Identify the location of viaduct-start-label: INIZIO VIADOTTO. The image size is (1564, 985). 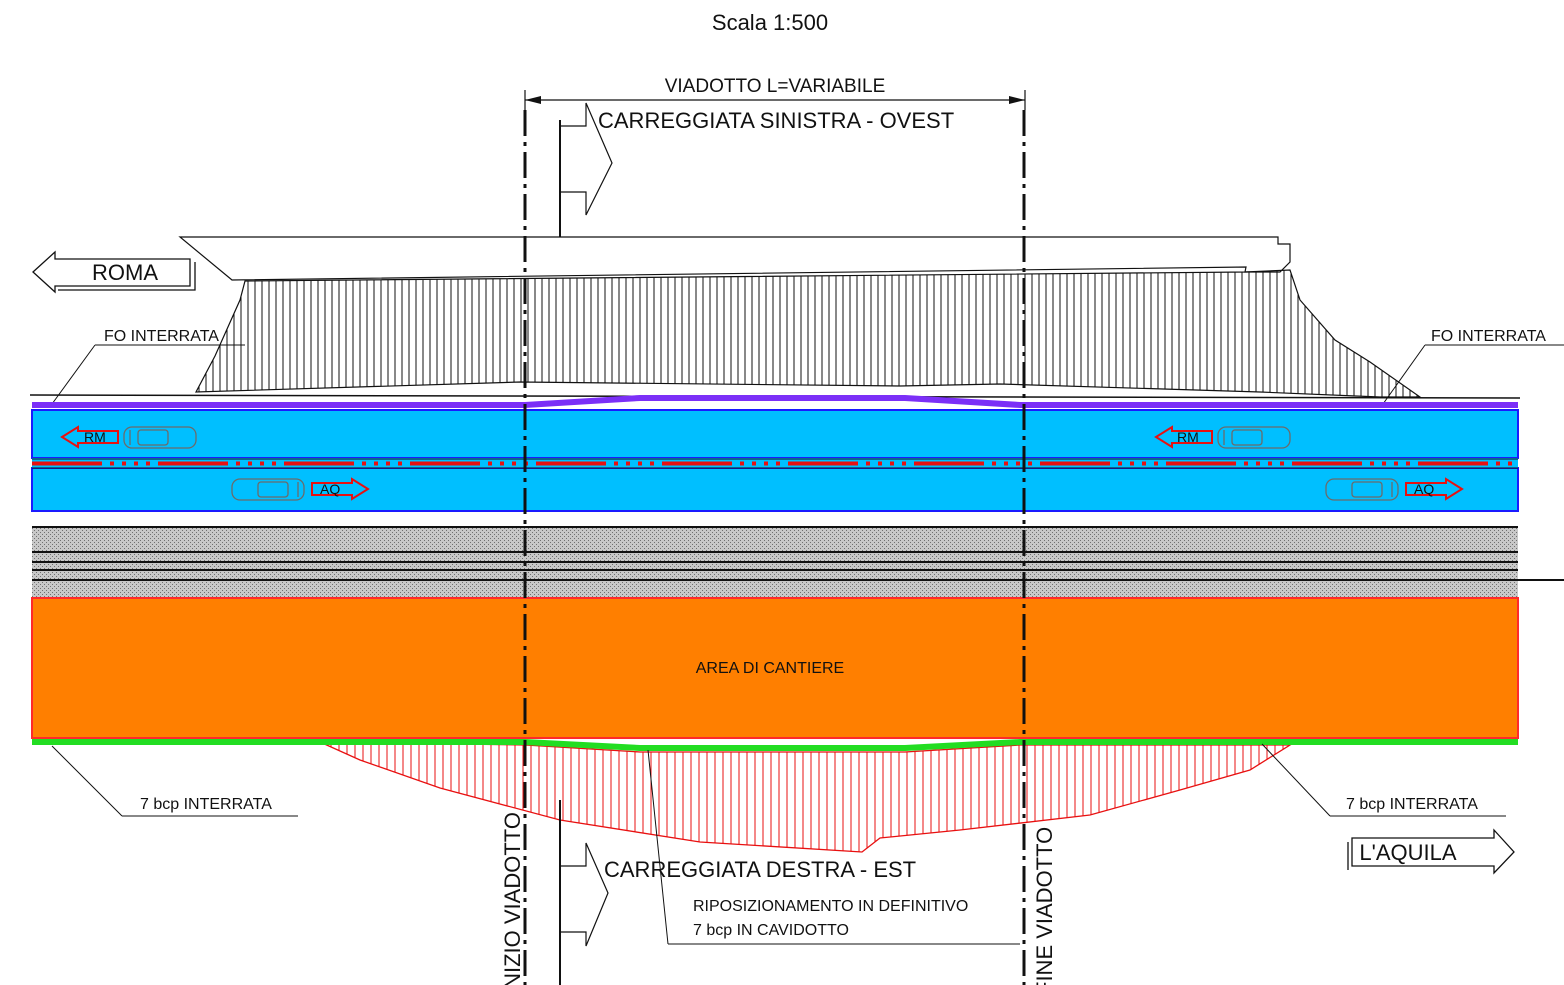
(512, 898).